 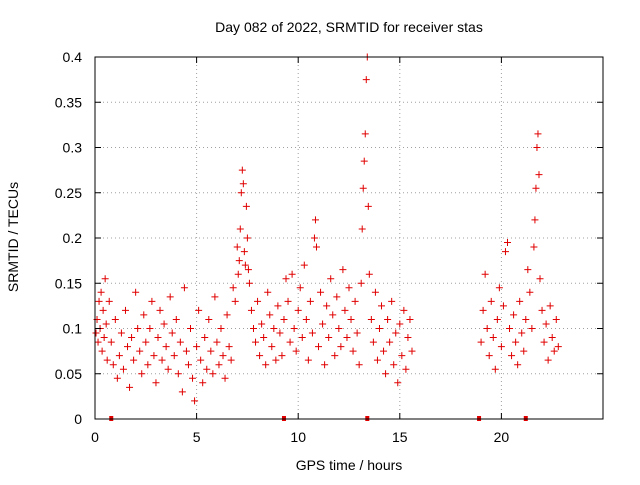 What do you see at coordinates (78, 419) in the screenshot?
I see `y-tick-label: 0` at bounding box center [78, 419].